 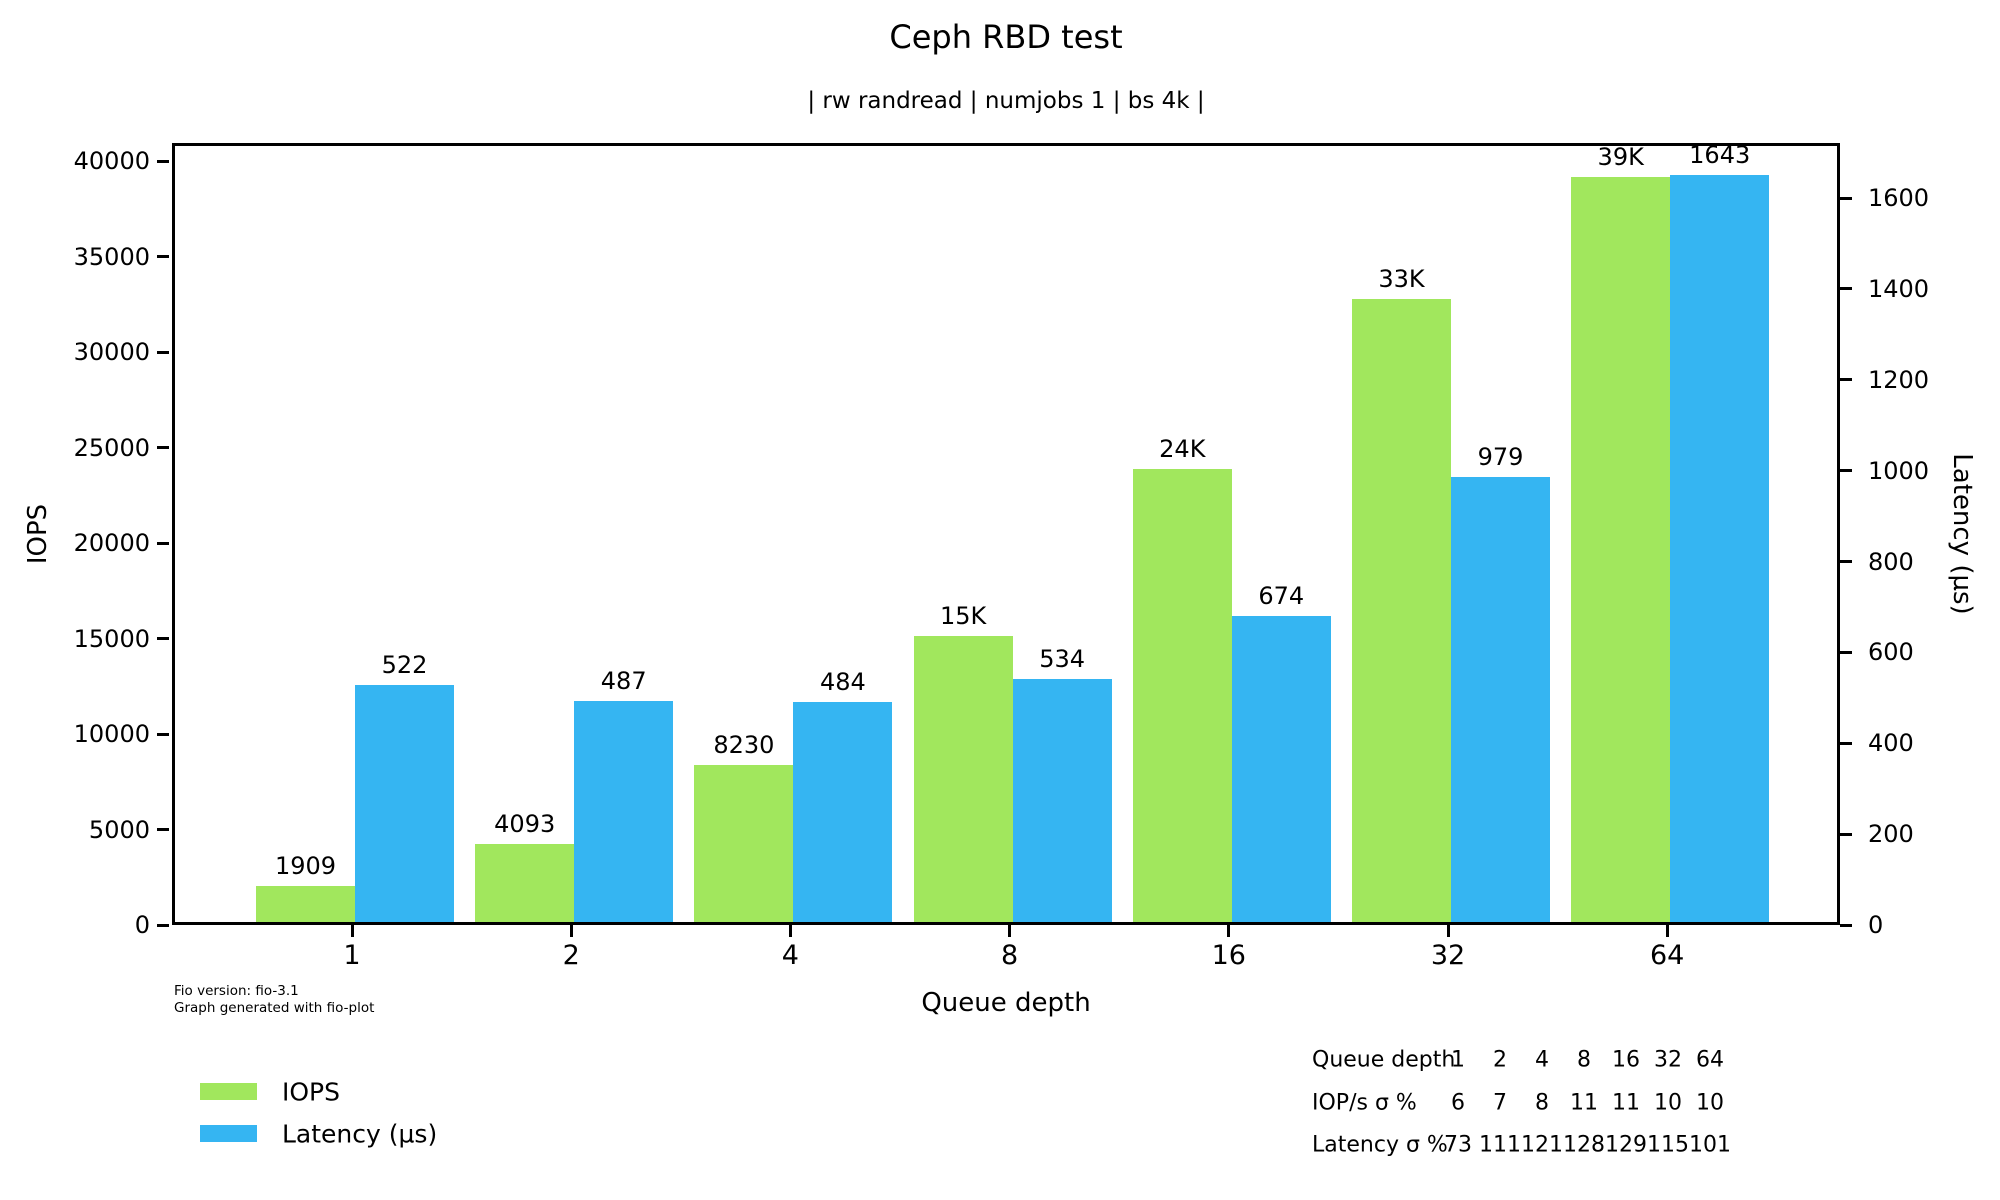 What do you see at coordinates (1458, 1060) in the screenshot?
I see `stddev-cell: 1` at bounding box center [1458, 1060].